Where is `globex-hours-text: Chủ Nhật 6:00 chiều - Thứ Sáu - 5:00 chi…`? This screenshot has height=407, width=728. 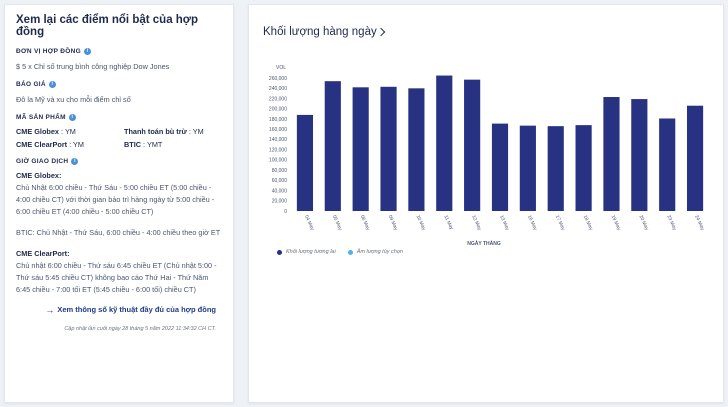 globex-hours-text: Chủ Nhật 6:00 chiều - Thứ Sáu - 5:00 chi… is located at coordinates (115, 199).